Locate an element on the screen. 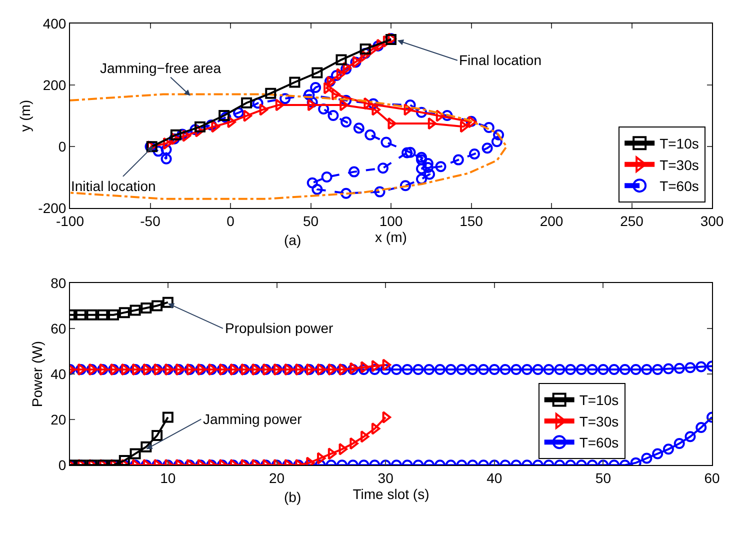  text: (a) is located at coordinates (293, 240).